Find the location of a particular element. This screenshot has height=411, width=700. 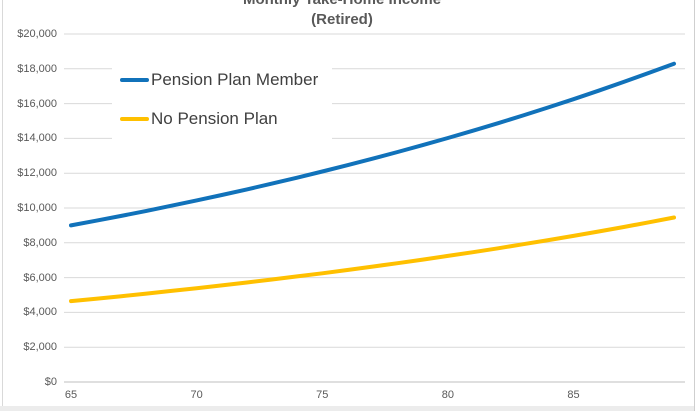

x-tick-label: 65 is located at coordinates (71, 395).